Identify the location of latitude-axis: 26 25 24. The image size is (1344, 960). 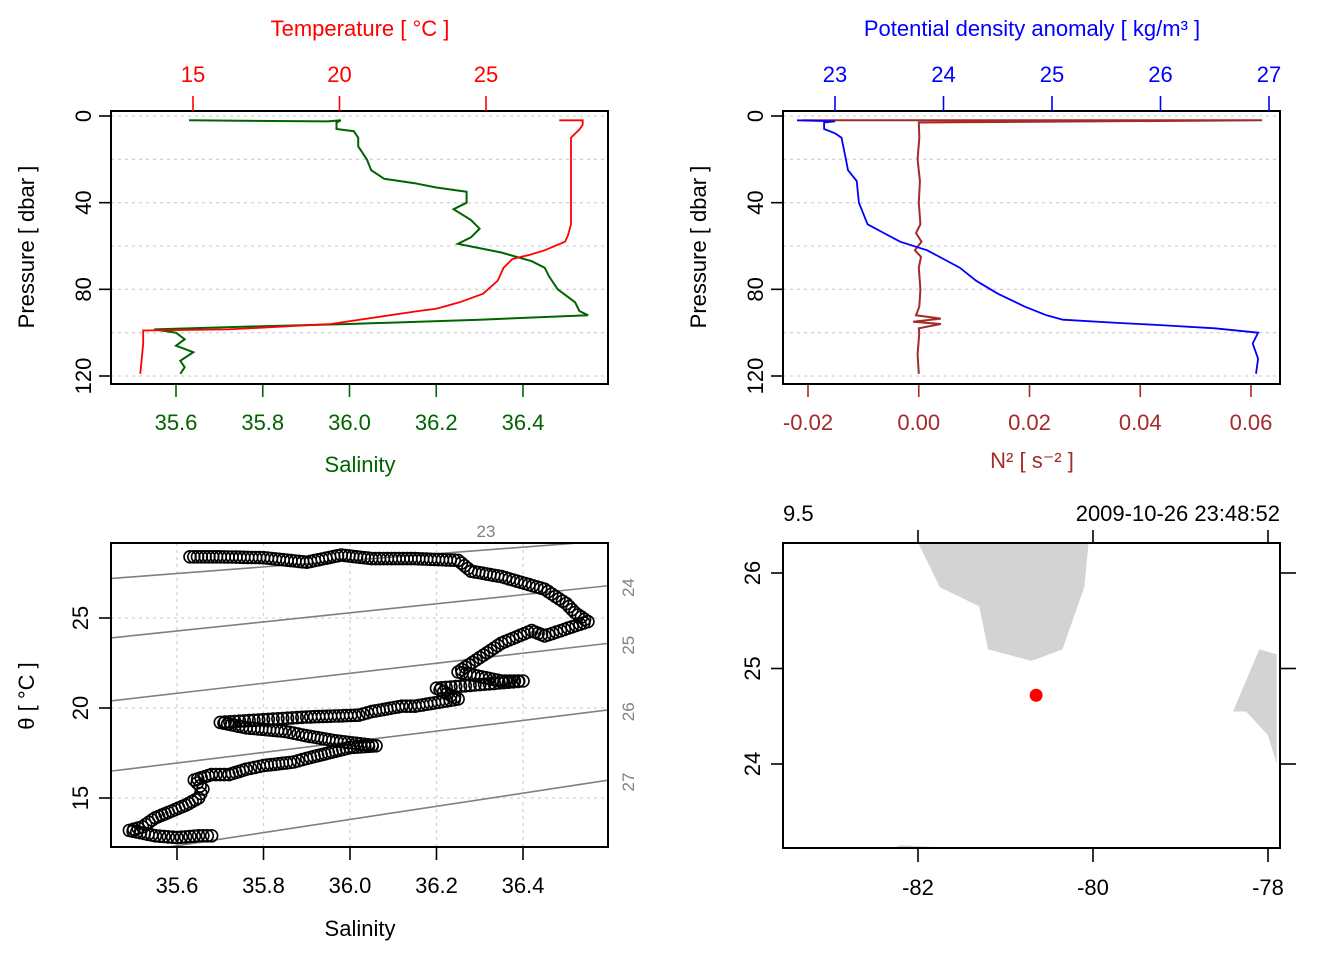
(1018, 668).